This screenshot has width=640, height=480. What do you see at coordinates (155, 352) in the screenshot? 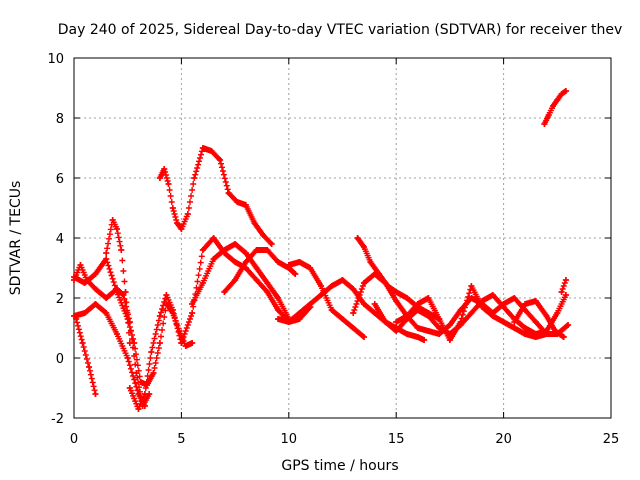
I see `series-arc-f` at bounding box center [155, 352].